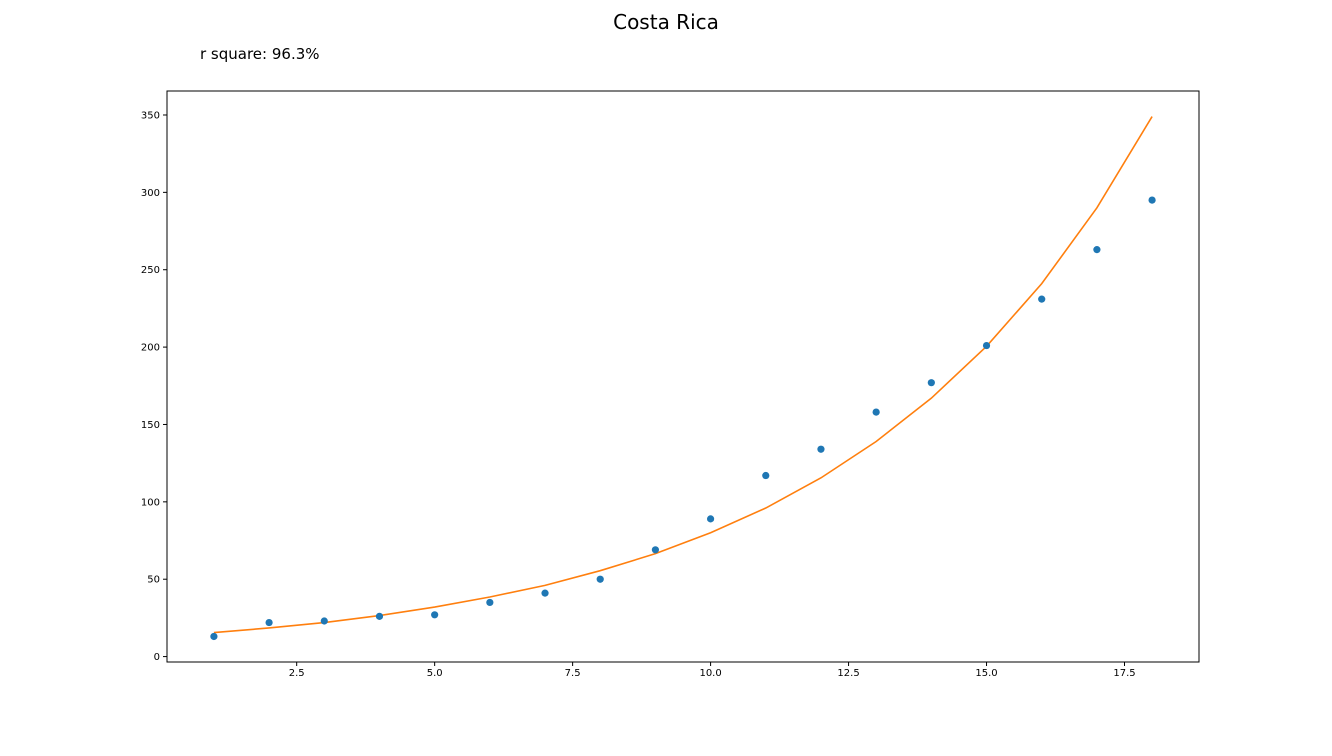  What do you see at coordinates (150, 348) in the screenshot?
I see `y-tick-label: 200` at bounding box center [150, 348].